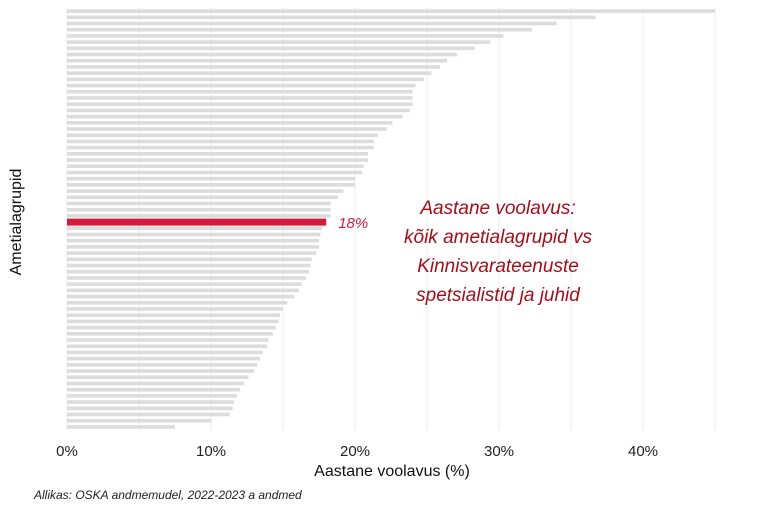 The height and width of the screenshot is (512, 768). I want to click on annotation-line: spetsialistid ja juhid, so click(498, 295).